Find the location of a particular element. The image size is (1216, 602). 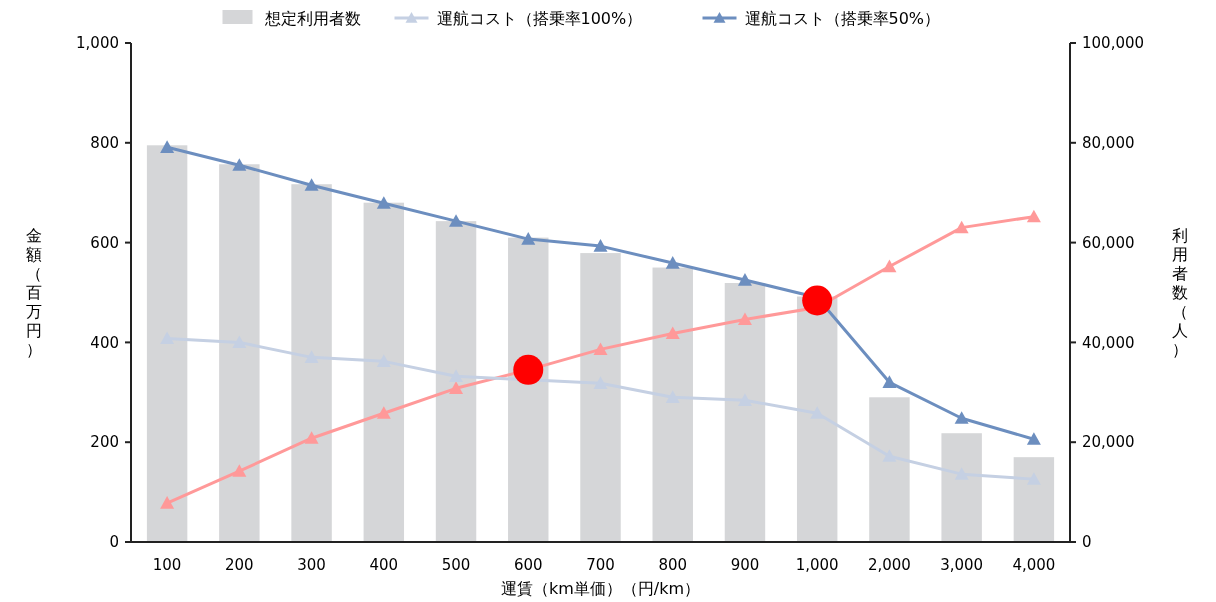

x-tick-label: 300 is located at coordinates (311, 565).